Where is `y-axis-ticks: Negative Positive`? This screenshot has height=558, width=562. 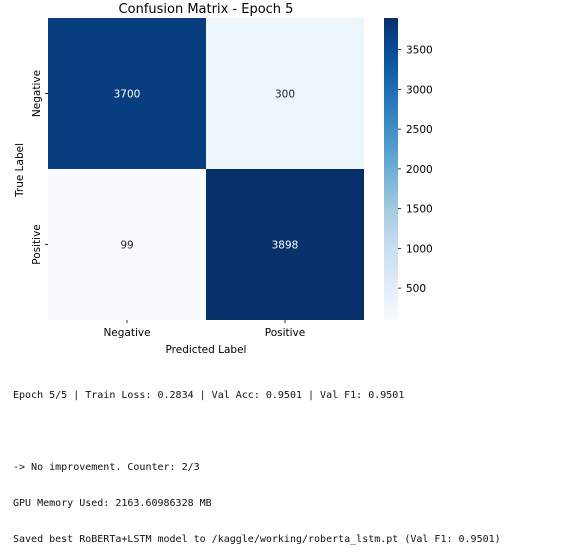
y-axis-ticks: Negative Positive is located at coordinates (39, 167).